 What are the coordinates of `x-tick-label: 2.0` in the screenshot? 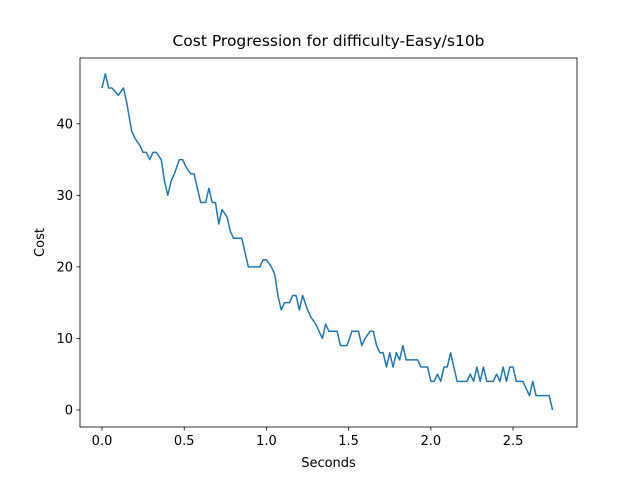 It's located at (430, 441).